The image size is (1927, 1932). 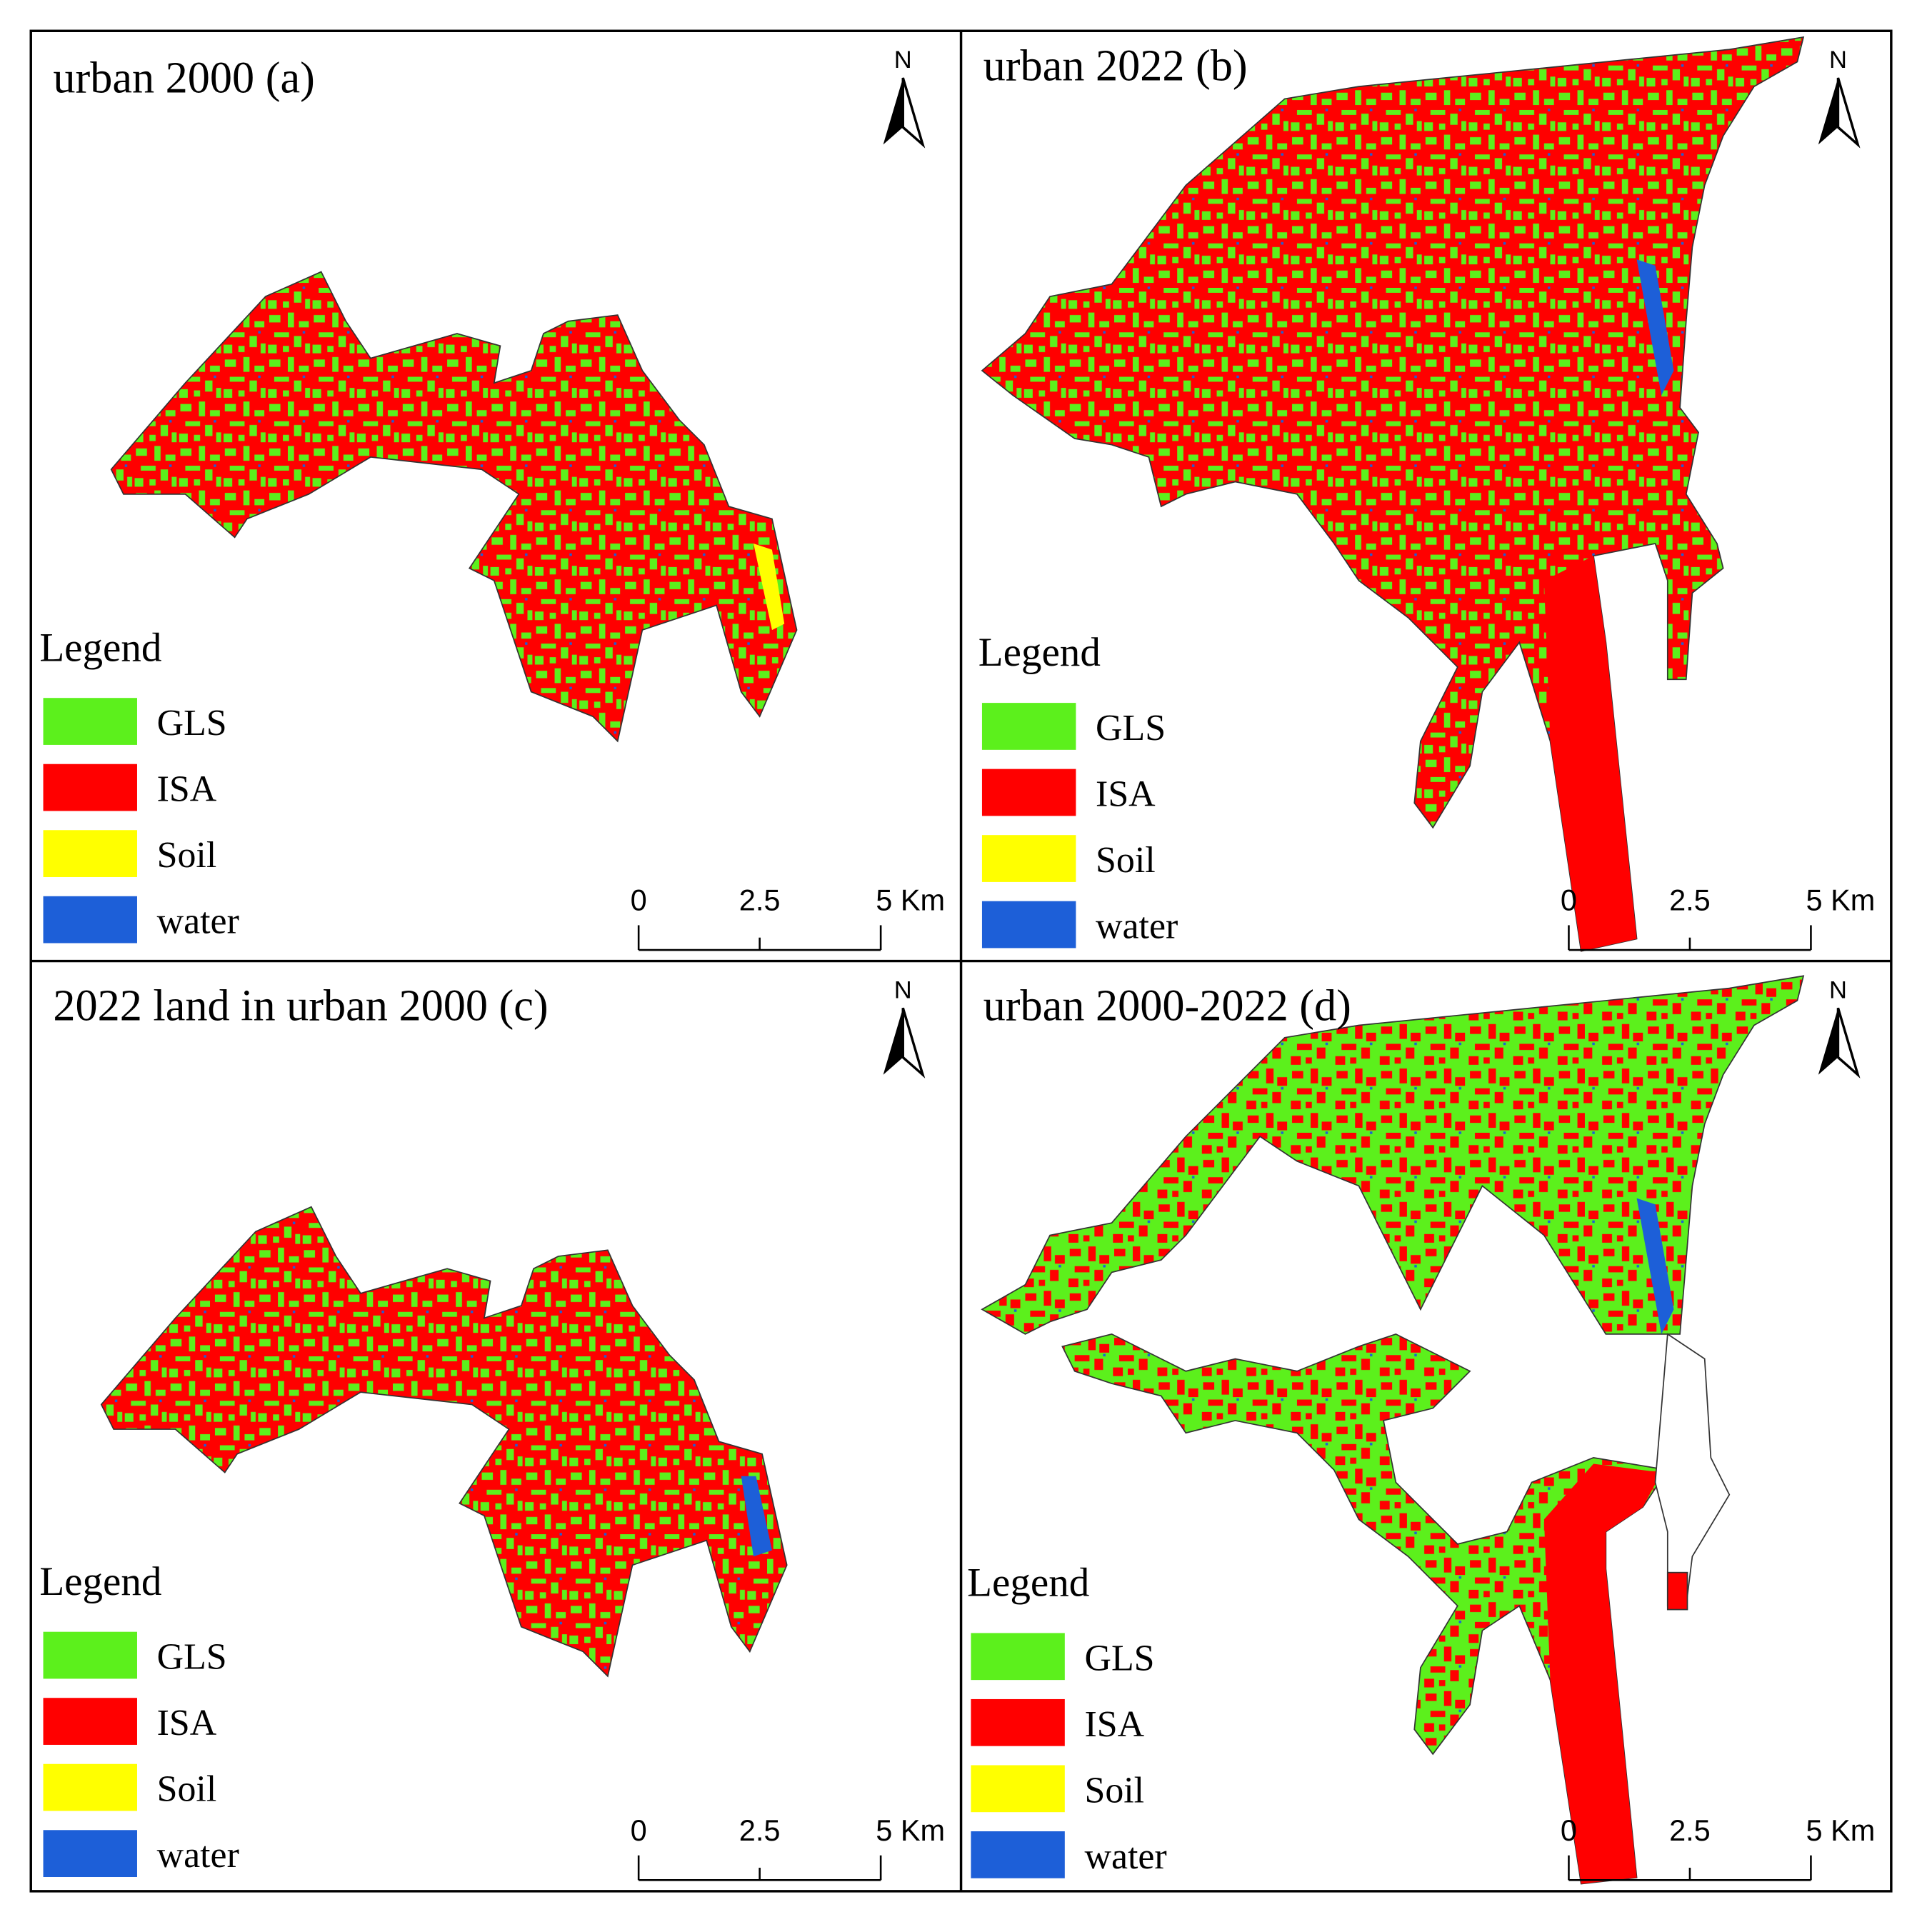 I want to click on coast-isa, so click(x=1677, y=1591).